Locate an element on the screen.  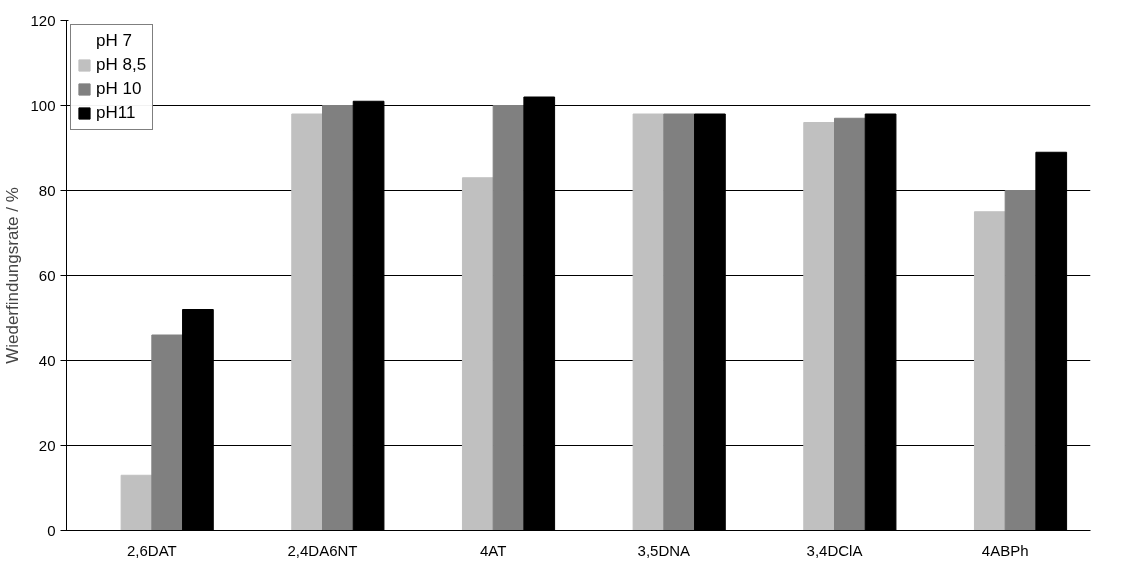
x-tick-label: 2,6DAT is located at coordinates (151, 550).